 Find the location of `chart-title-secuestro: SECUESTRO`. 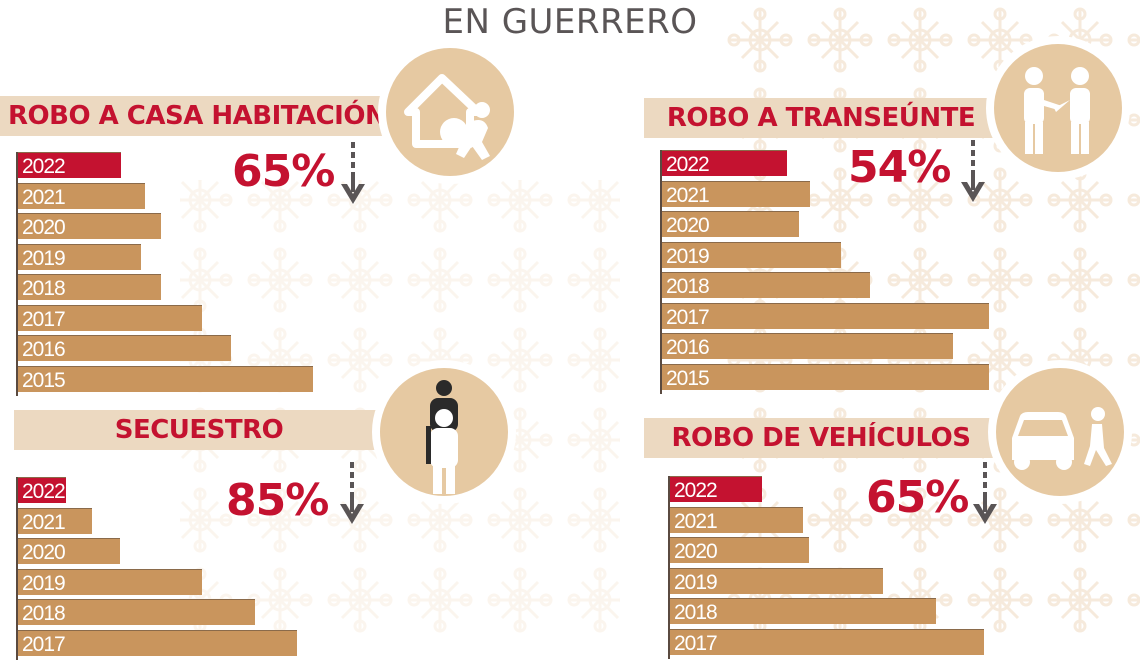

chart-title-secuestro: SECUESTRO is located at coordinates (199, 430).